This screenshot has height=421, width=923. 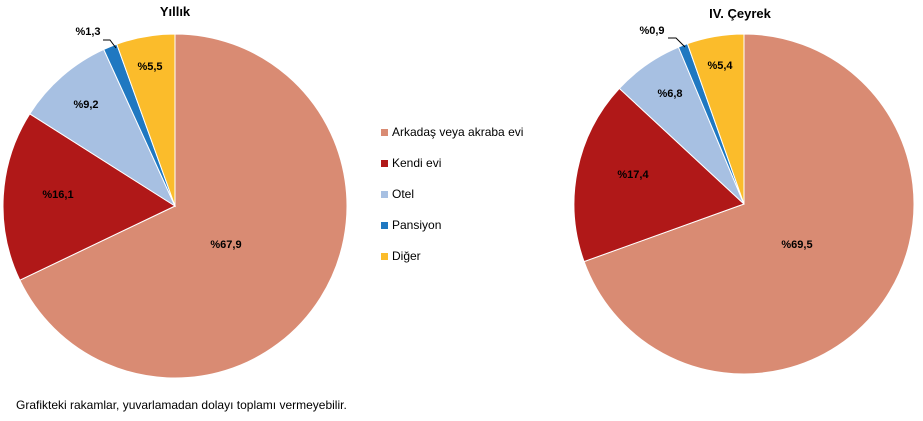 What do you see at coordinates (651, 31) in the screenshot?
I see `slice-label-pansiyon: %0,9` at bounding box center [651, 31].